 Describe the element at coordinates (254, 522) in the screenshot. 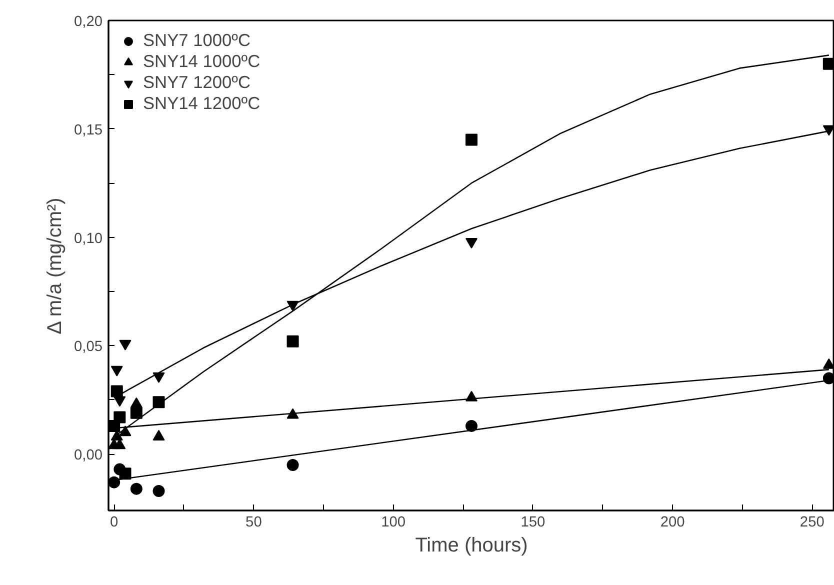

I see `x-tick-label: 50` at that location.